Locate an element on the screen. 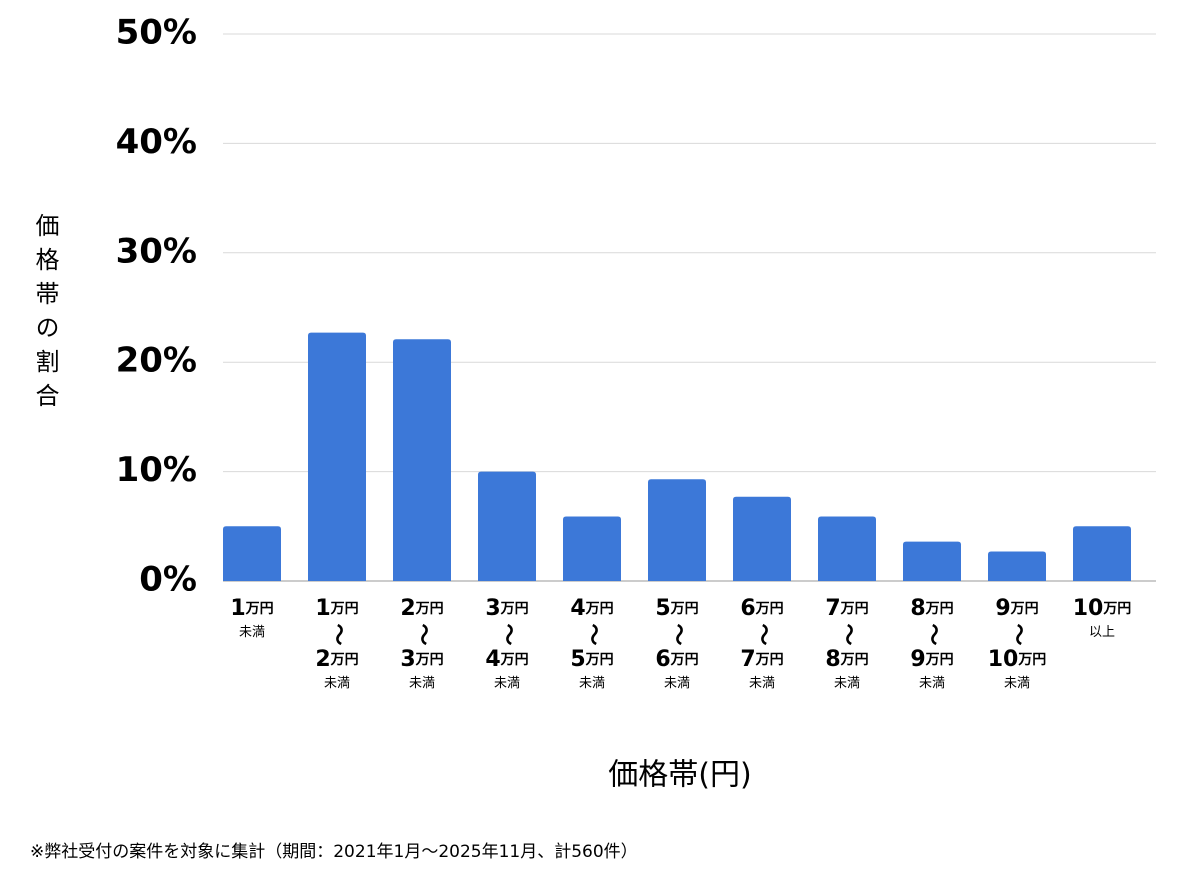  y-tick-label: 50% is located at coordinates (156, 33).